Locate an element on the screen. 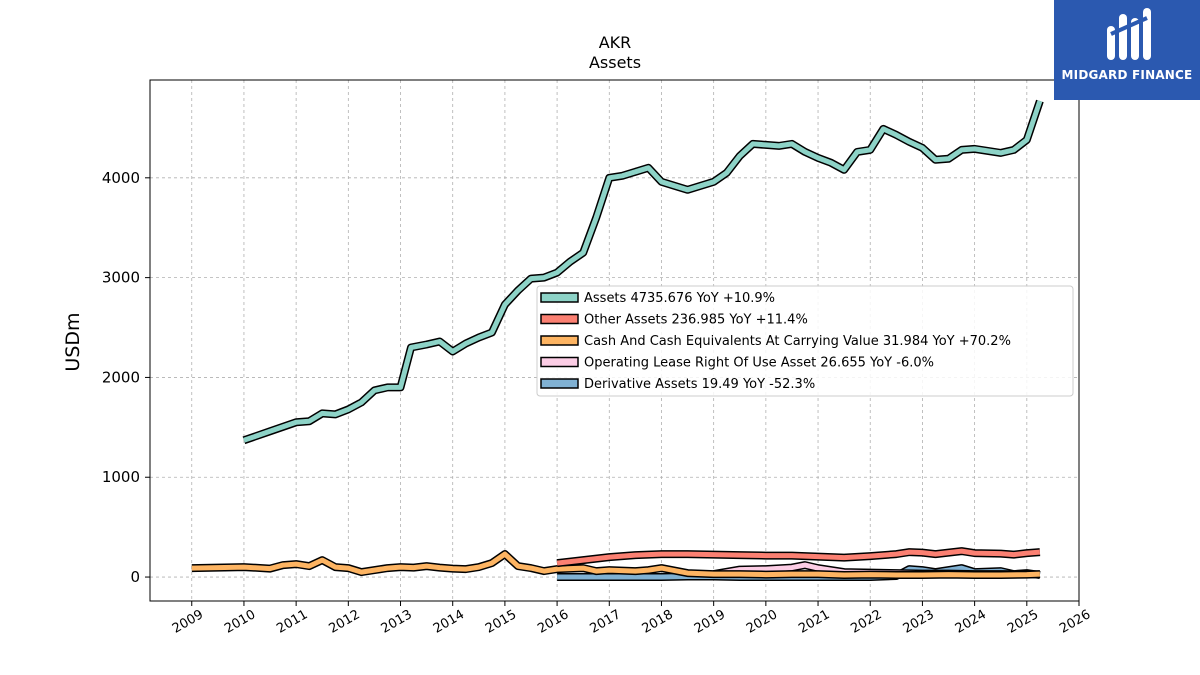  x-tick-label: 2021 is located at coordinates (814, 622).